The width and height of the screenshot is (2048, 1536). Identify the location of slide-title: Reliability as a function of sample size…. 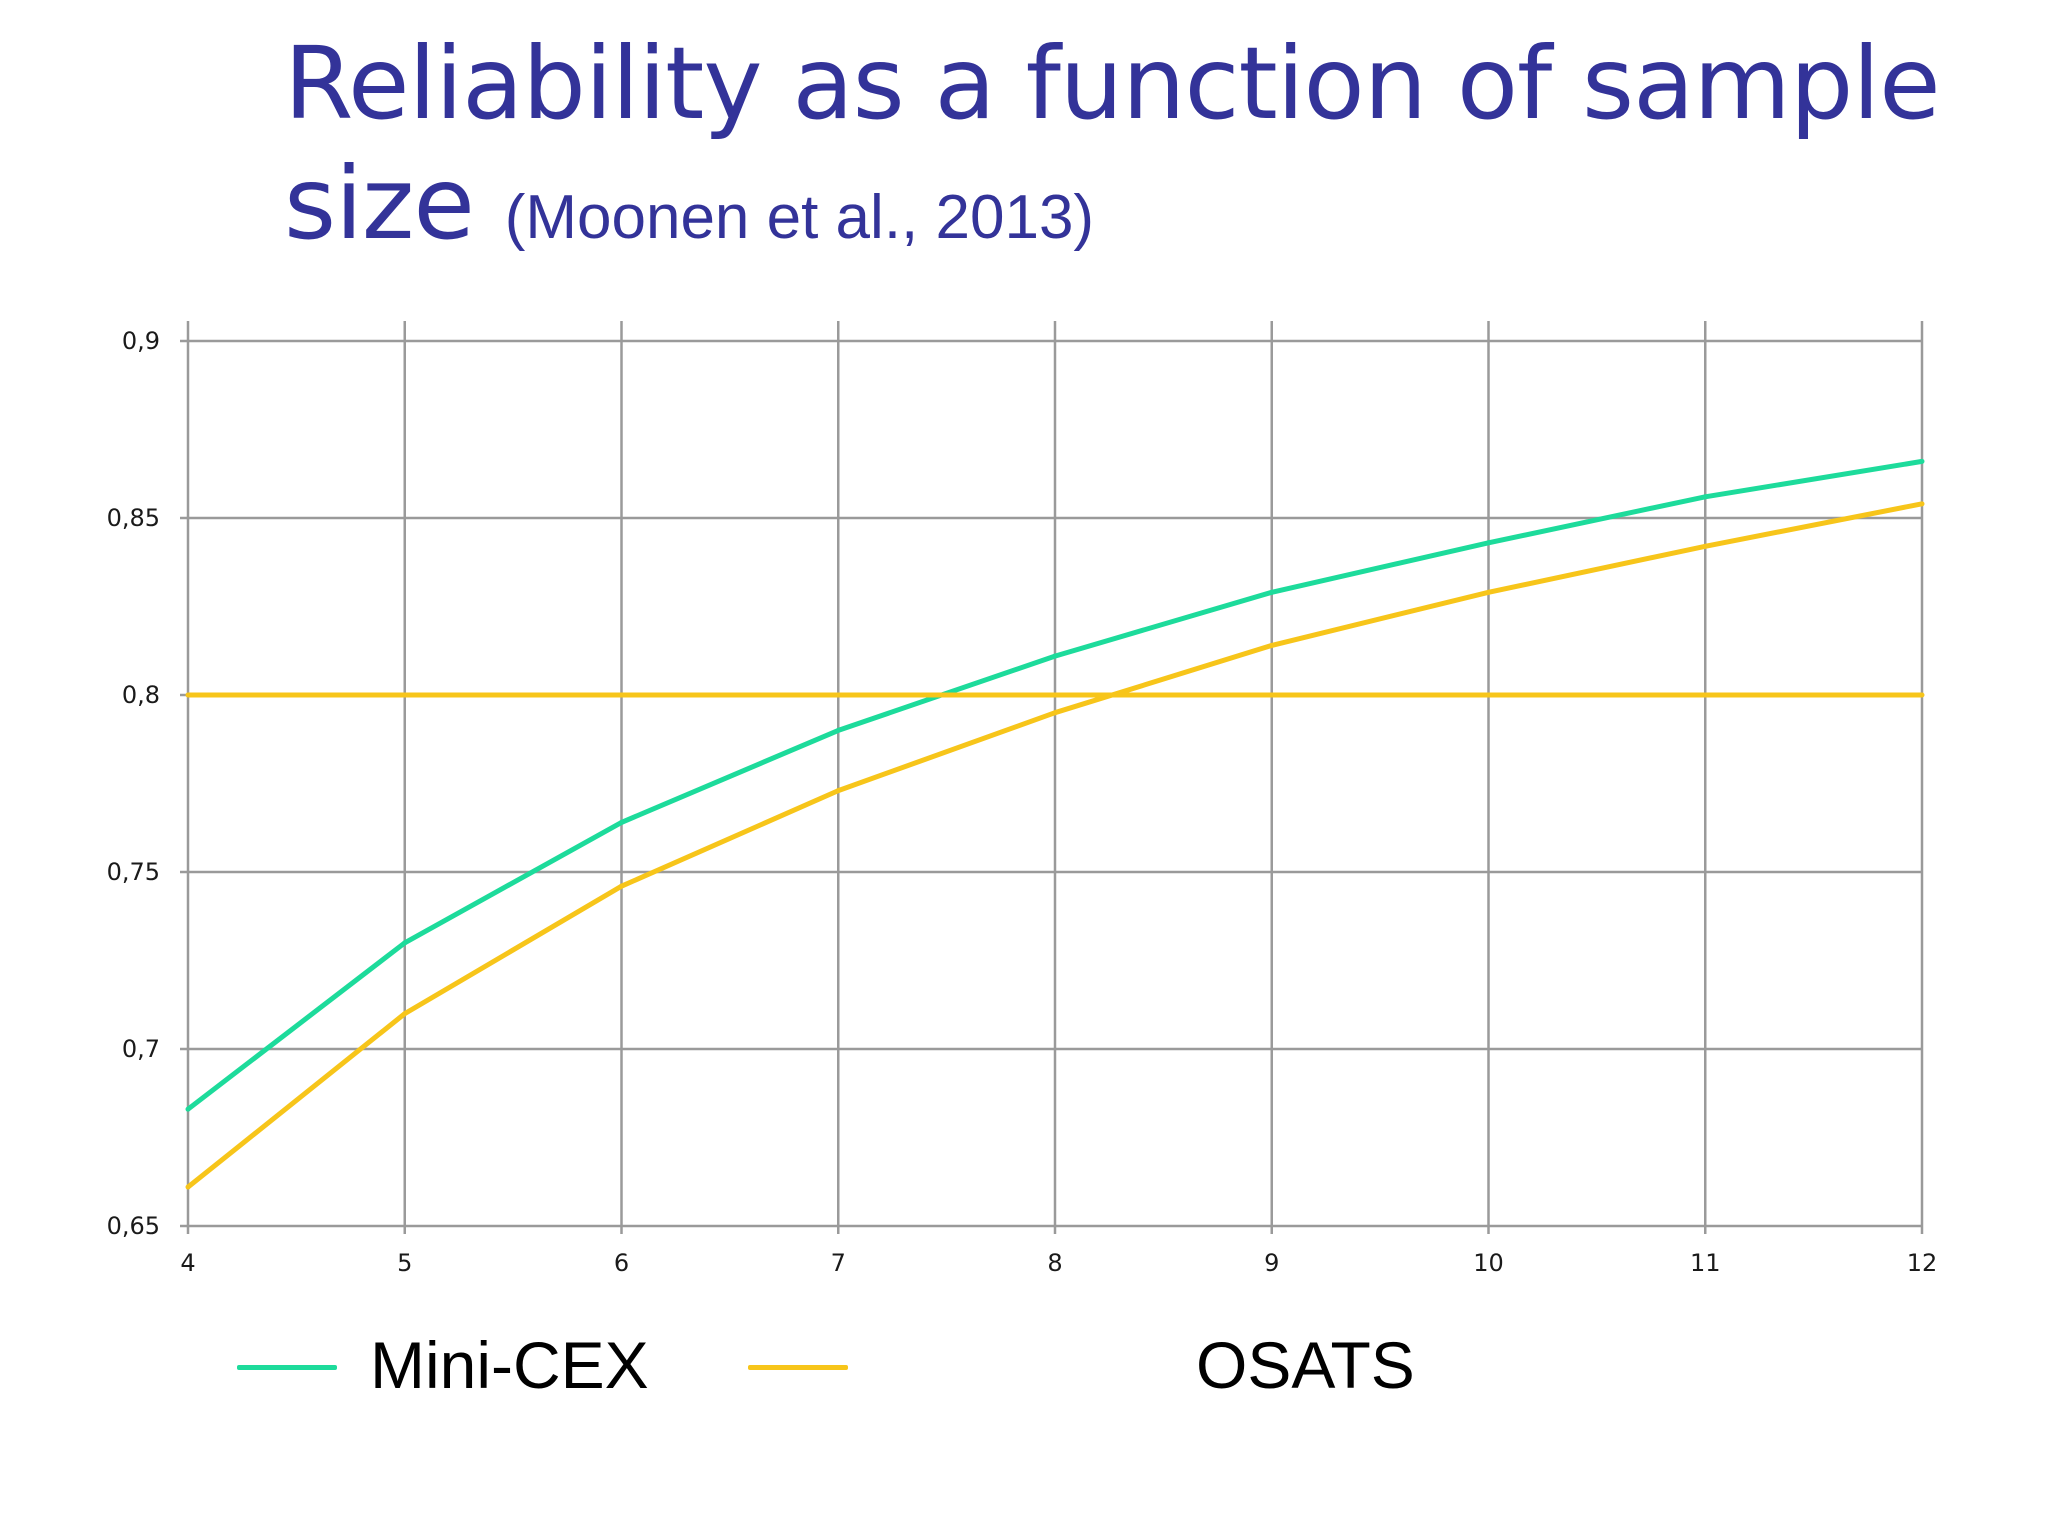
(1154, 151).